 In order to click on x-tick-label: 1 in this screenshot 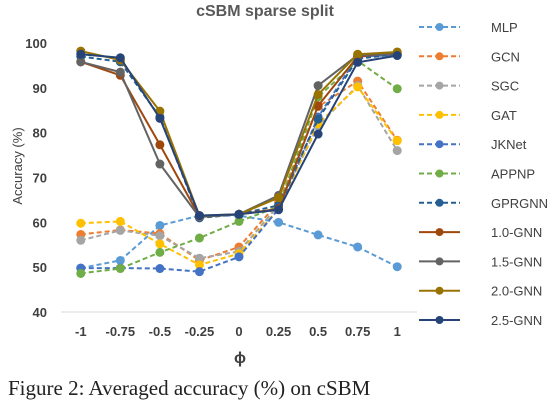, I will do `click(397, 331)`.